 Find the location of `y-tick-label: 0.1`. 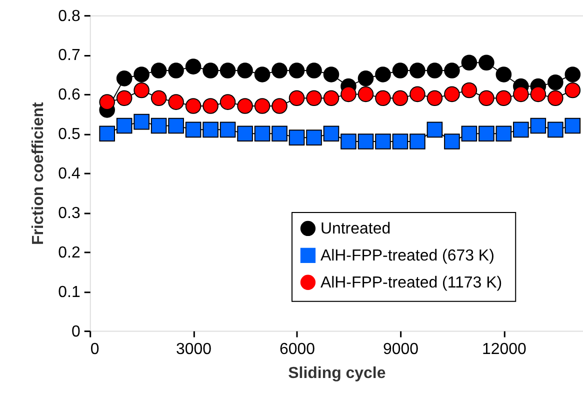

y-tick-label: 0.1 is located at coordinates (69, 292).